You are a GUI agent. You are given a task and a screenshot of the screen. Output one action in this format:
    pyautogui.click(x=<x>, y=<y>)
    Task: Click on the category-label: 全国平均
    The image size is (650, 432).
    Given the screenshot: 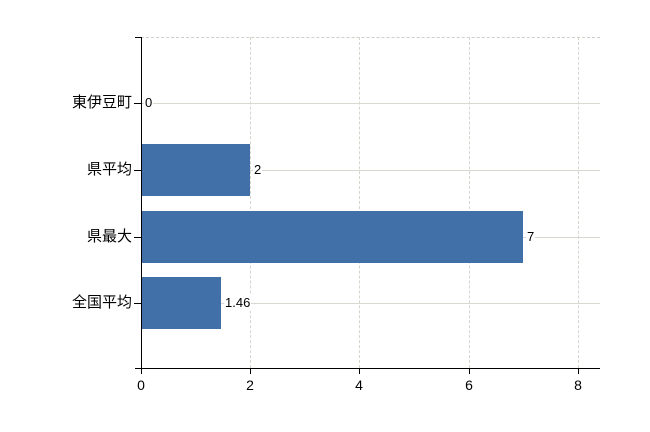 What is the action you would take?
    pyautogui.click(x=101, y=302)
    